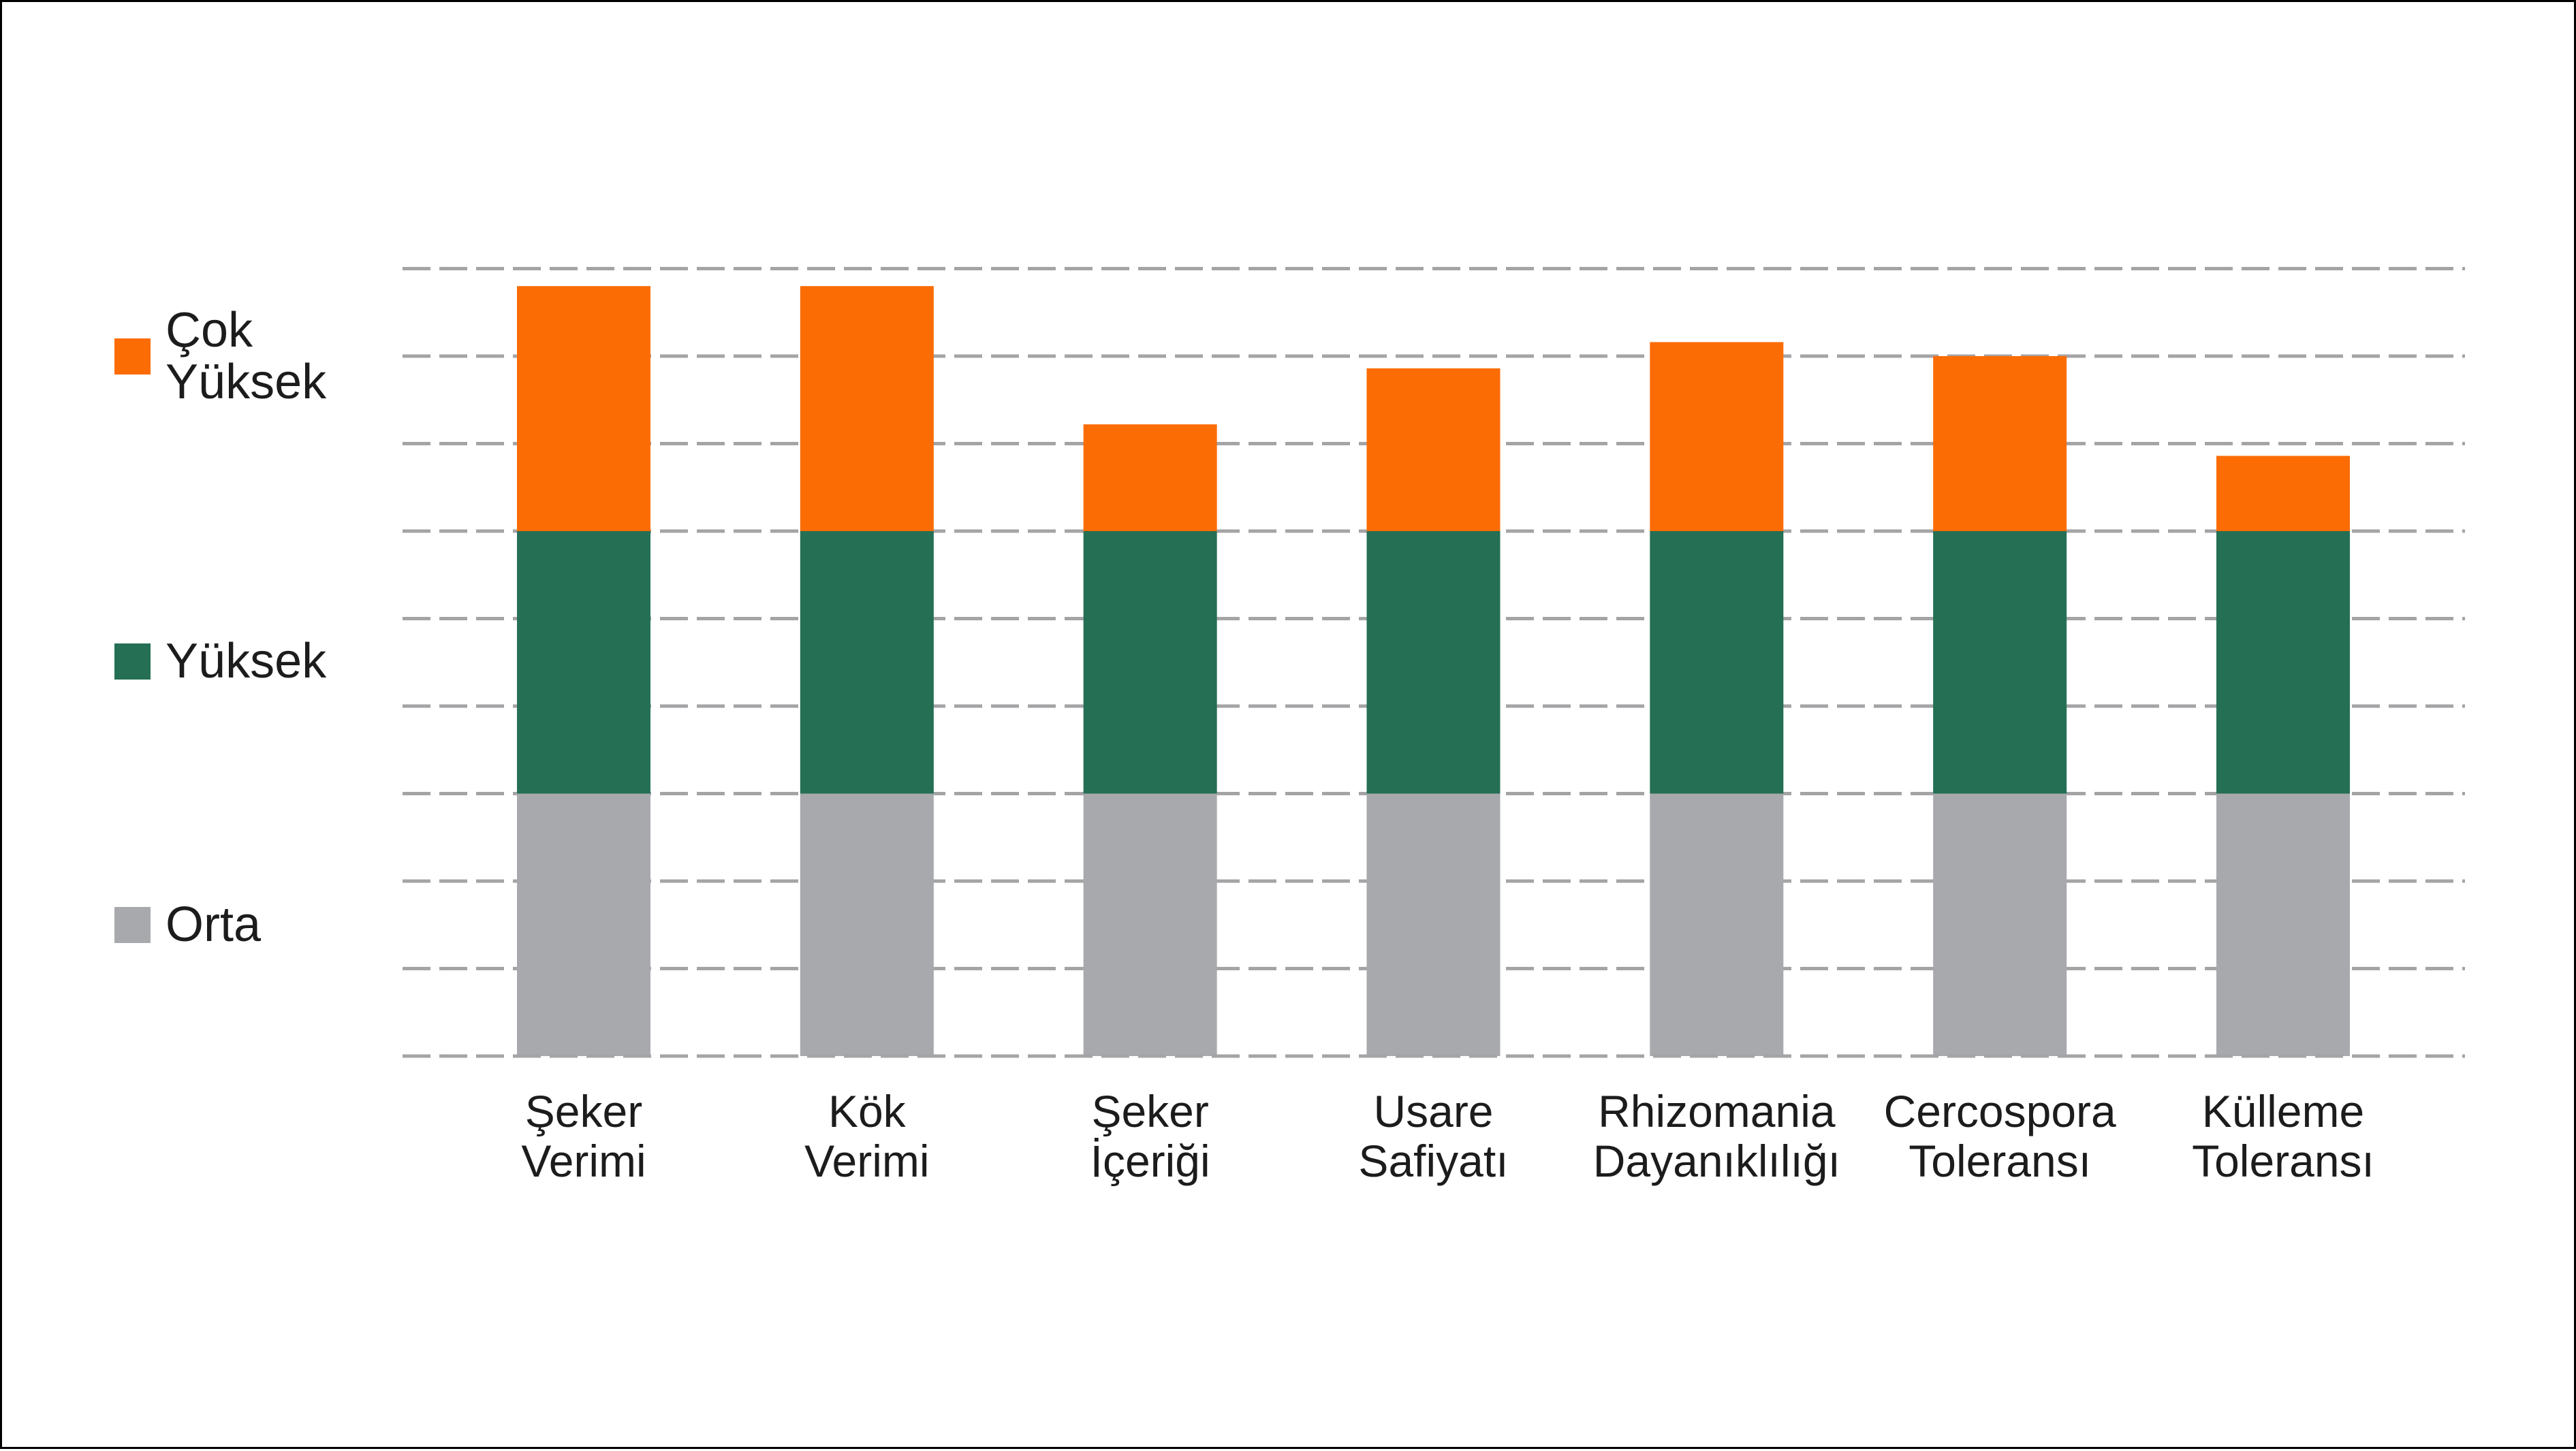 Image resolution: width=2576 pixels, height=1451 pixels. Describe the element at coordinates (132, 661) in the screenshot. I see `legend-swatch-yuksek-icon` at that location.